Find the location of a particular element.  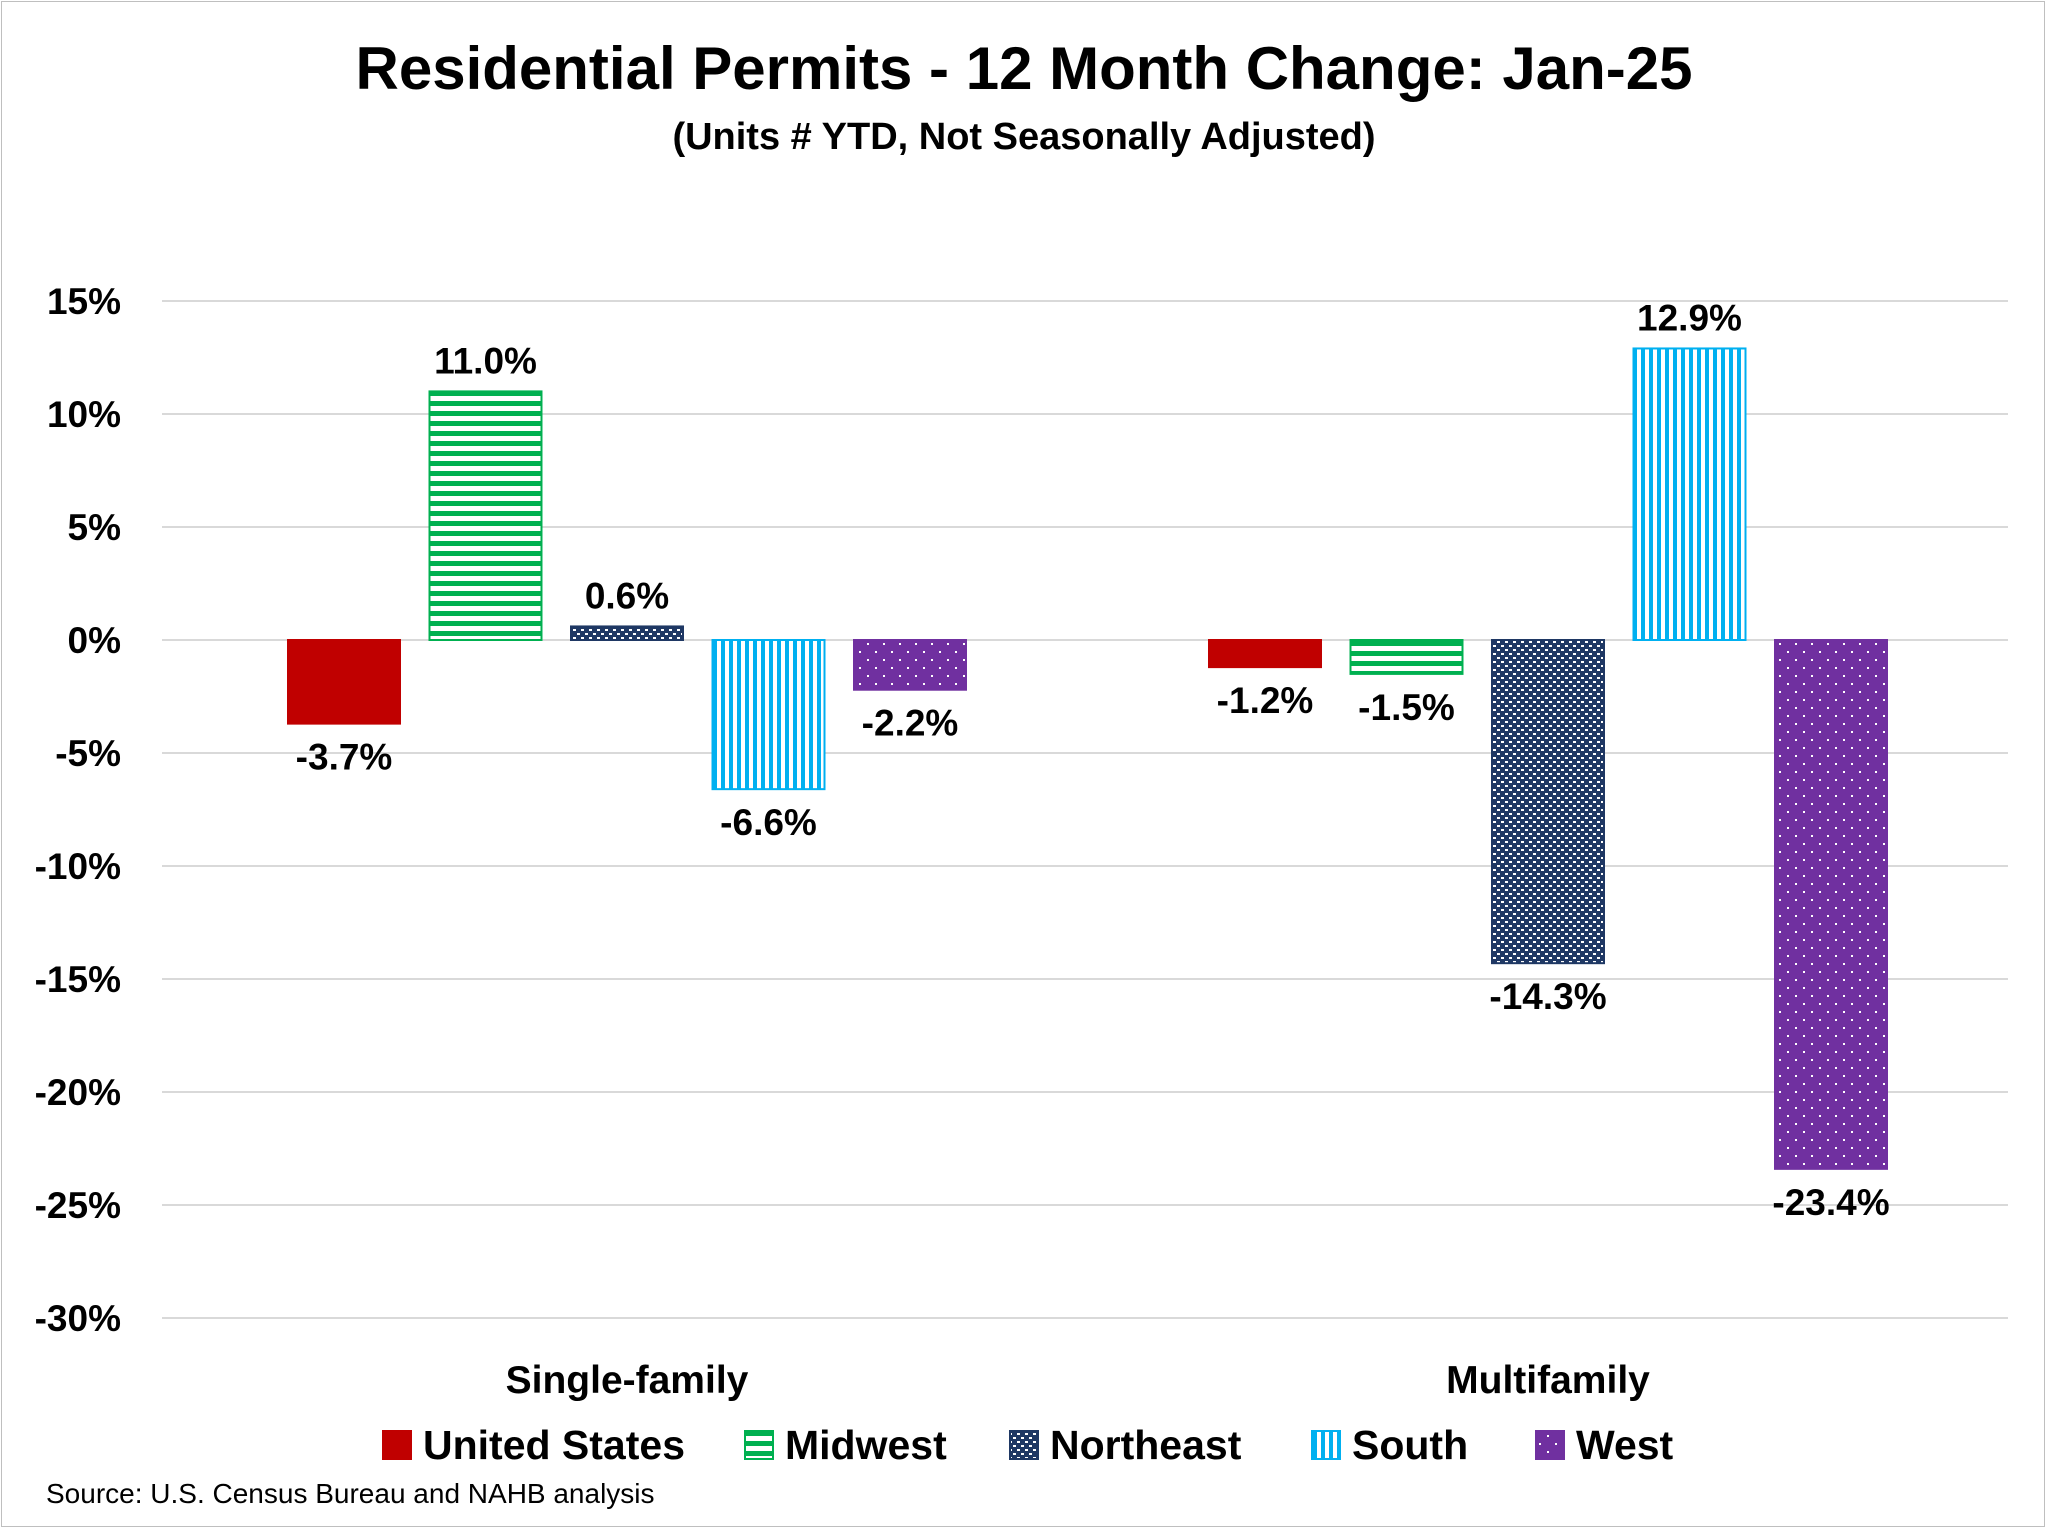

y-tick-label: 15% is located at coordinates (84, 301).